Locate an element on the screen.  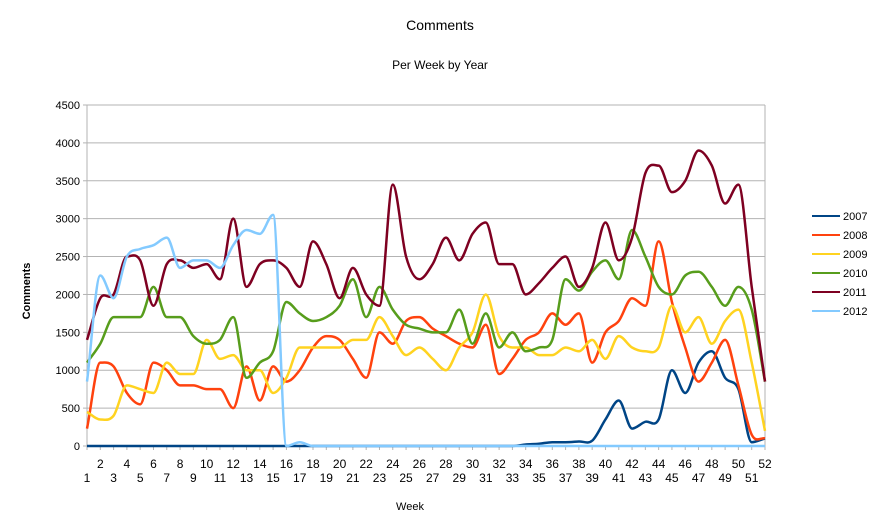
x-tick-label: 8 is located at coordinates (180, 464).